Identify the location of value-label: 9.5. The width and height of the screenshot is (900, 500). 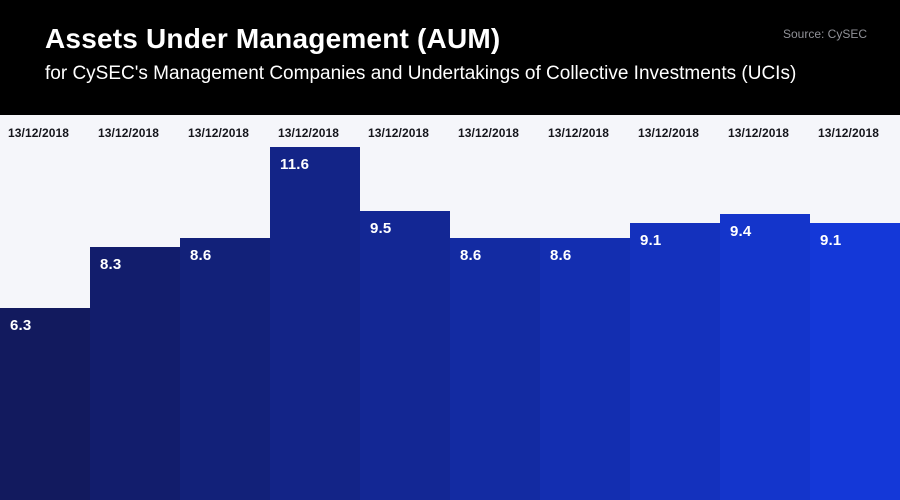
(381, 228).